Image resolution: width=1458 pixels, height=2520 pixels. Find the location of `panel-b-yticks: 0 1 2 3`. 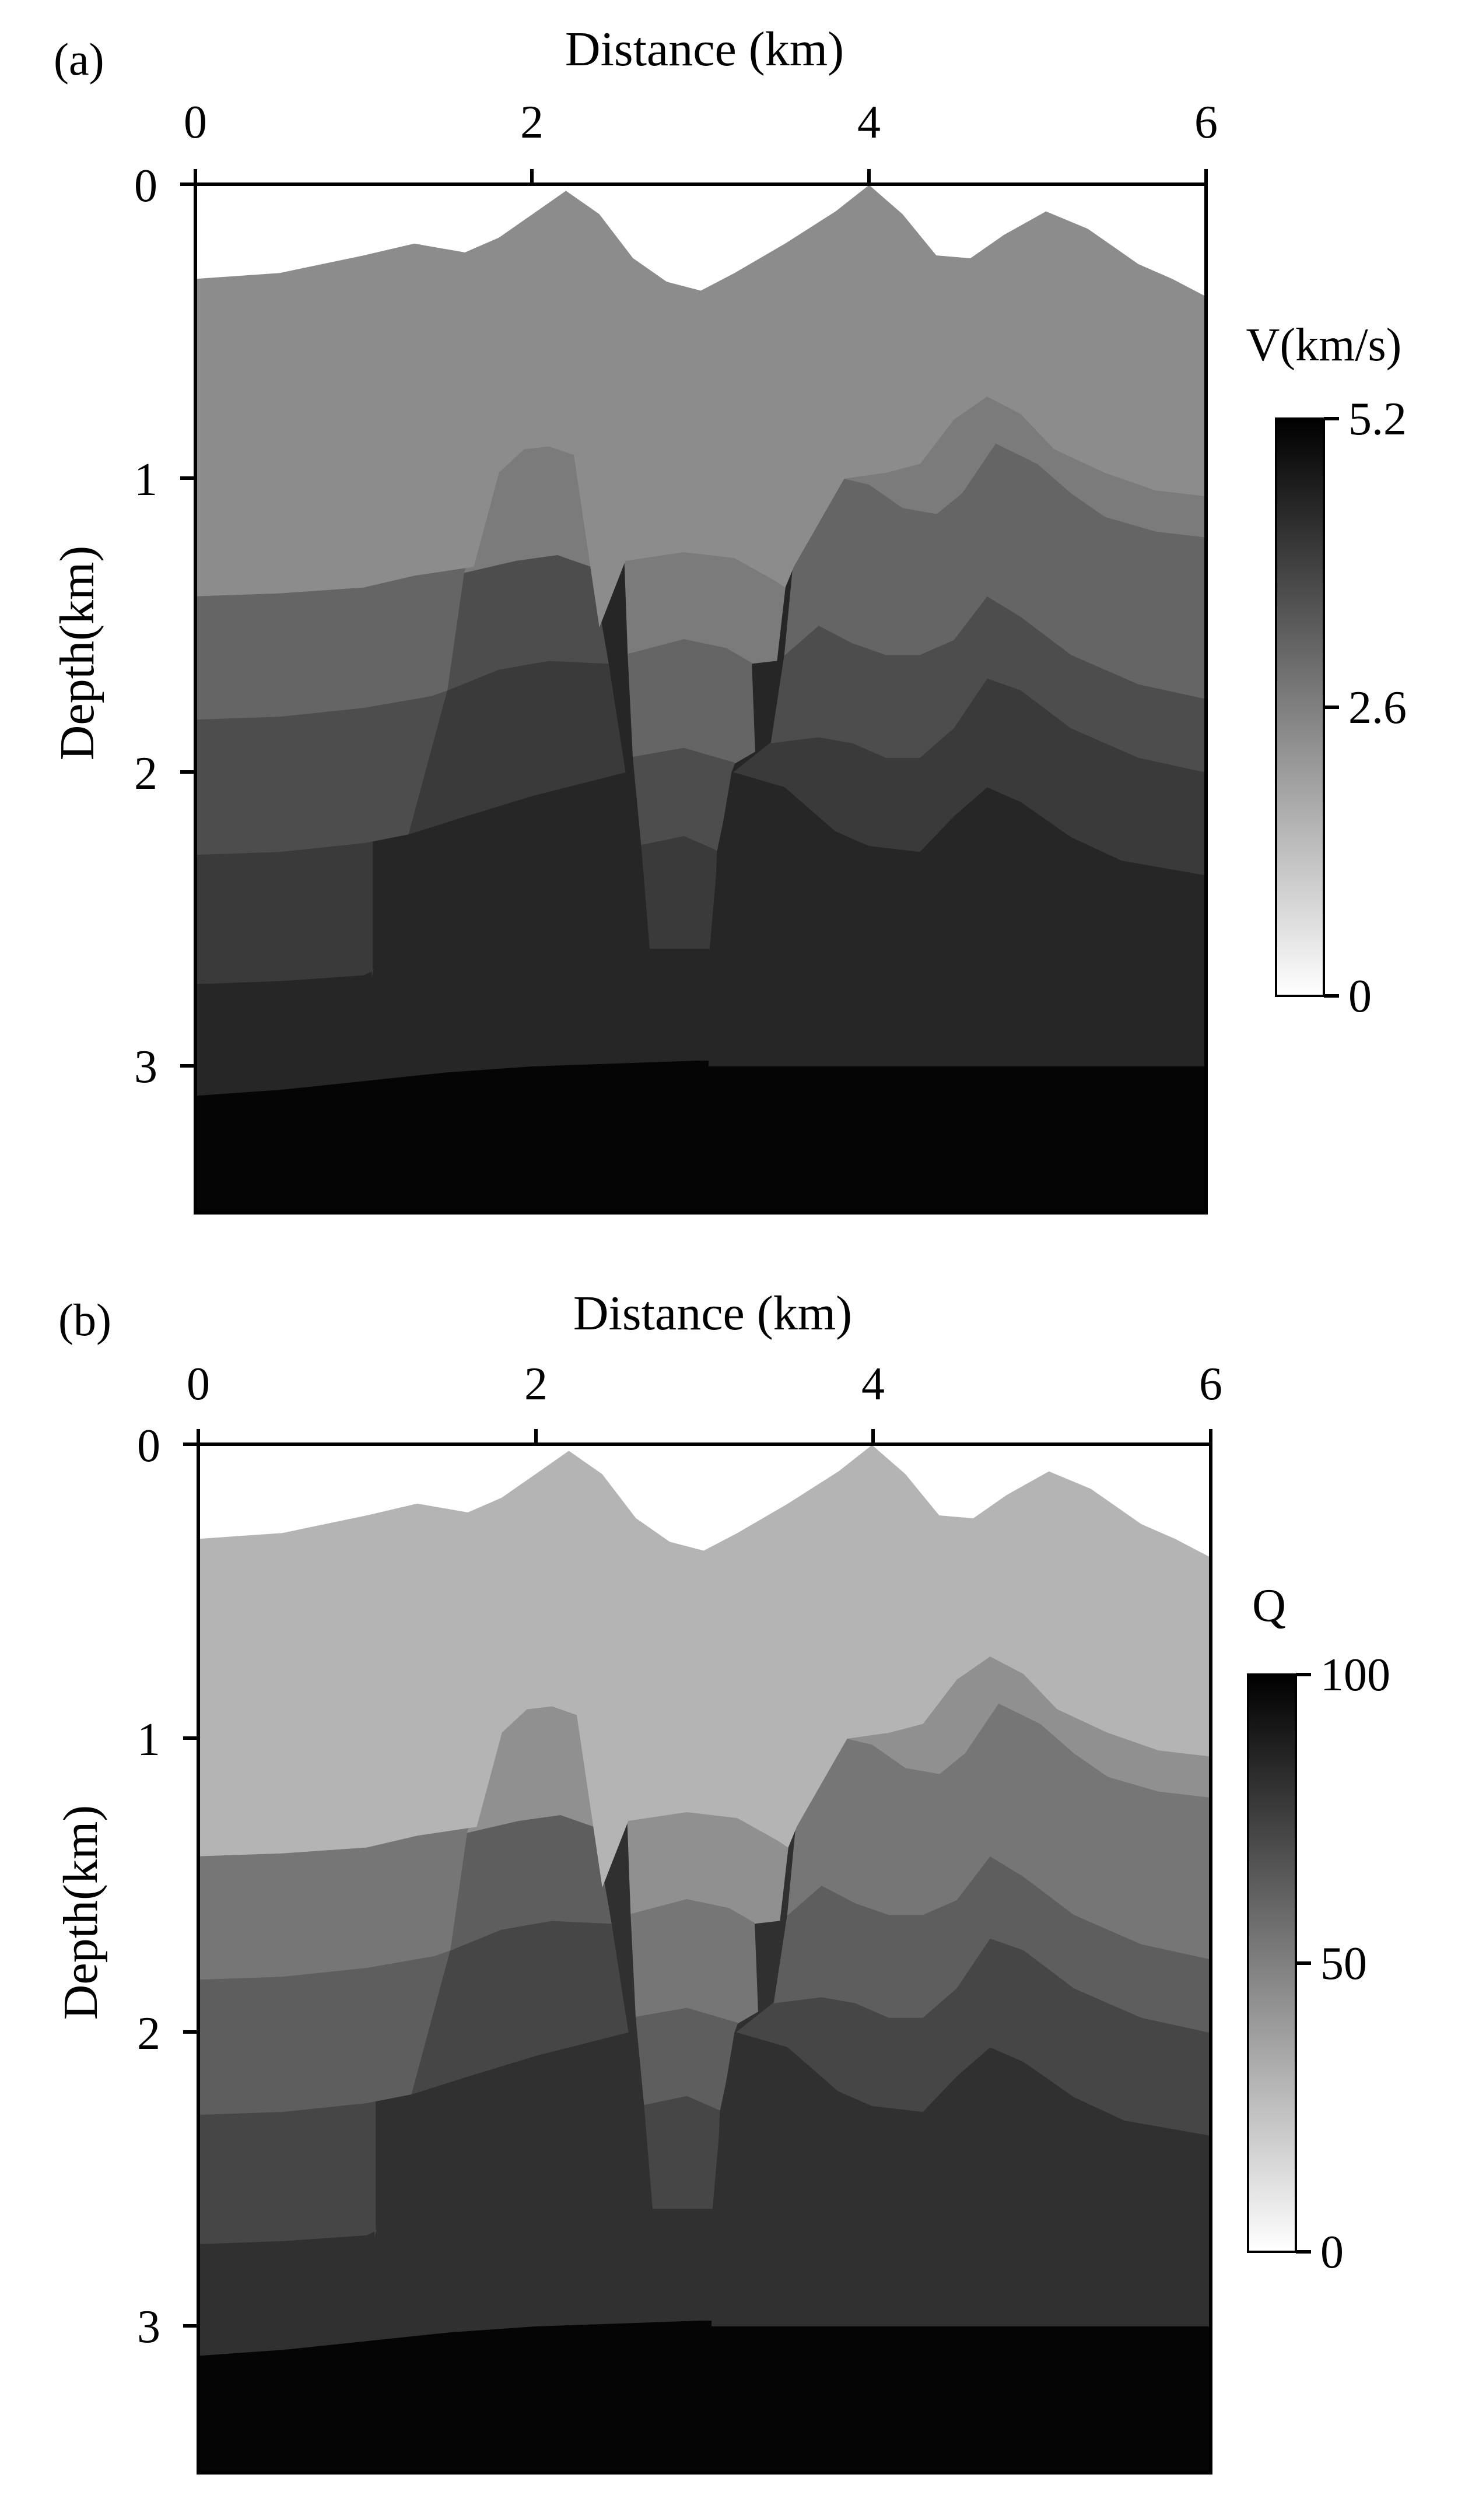

panel-b-yticks: 0 1 2 3 is located at coordinates (148, 1886).